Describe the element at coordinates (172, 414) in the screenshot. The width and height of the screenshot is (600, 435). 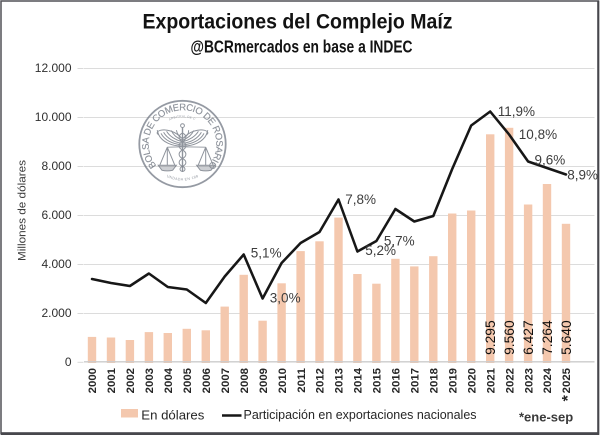
I see `svg-text: En dólares` at that location.